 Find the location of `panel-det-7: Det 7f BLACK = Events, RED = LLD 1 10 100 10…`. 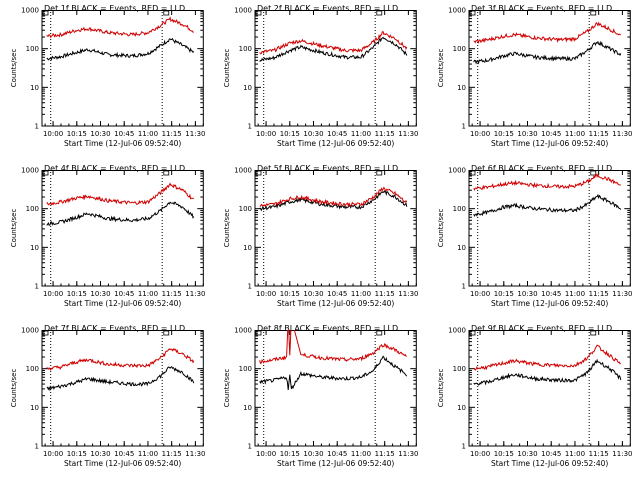

panel-det-7: Det 7f BLACK = Events, RED = LLD 1 10 100 10… is located at coordinates (107, 396).